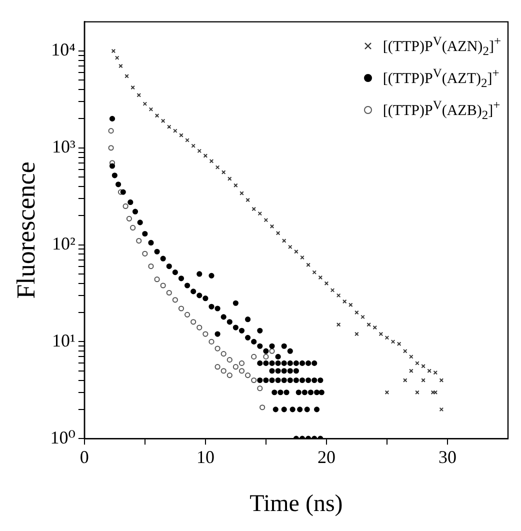 This screenshot has width=521, height=531. I want to click on x-tick-label: 20, so click(326, 457).